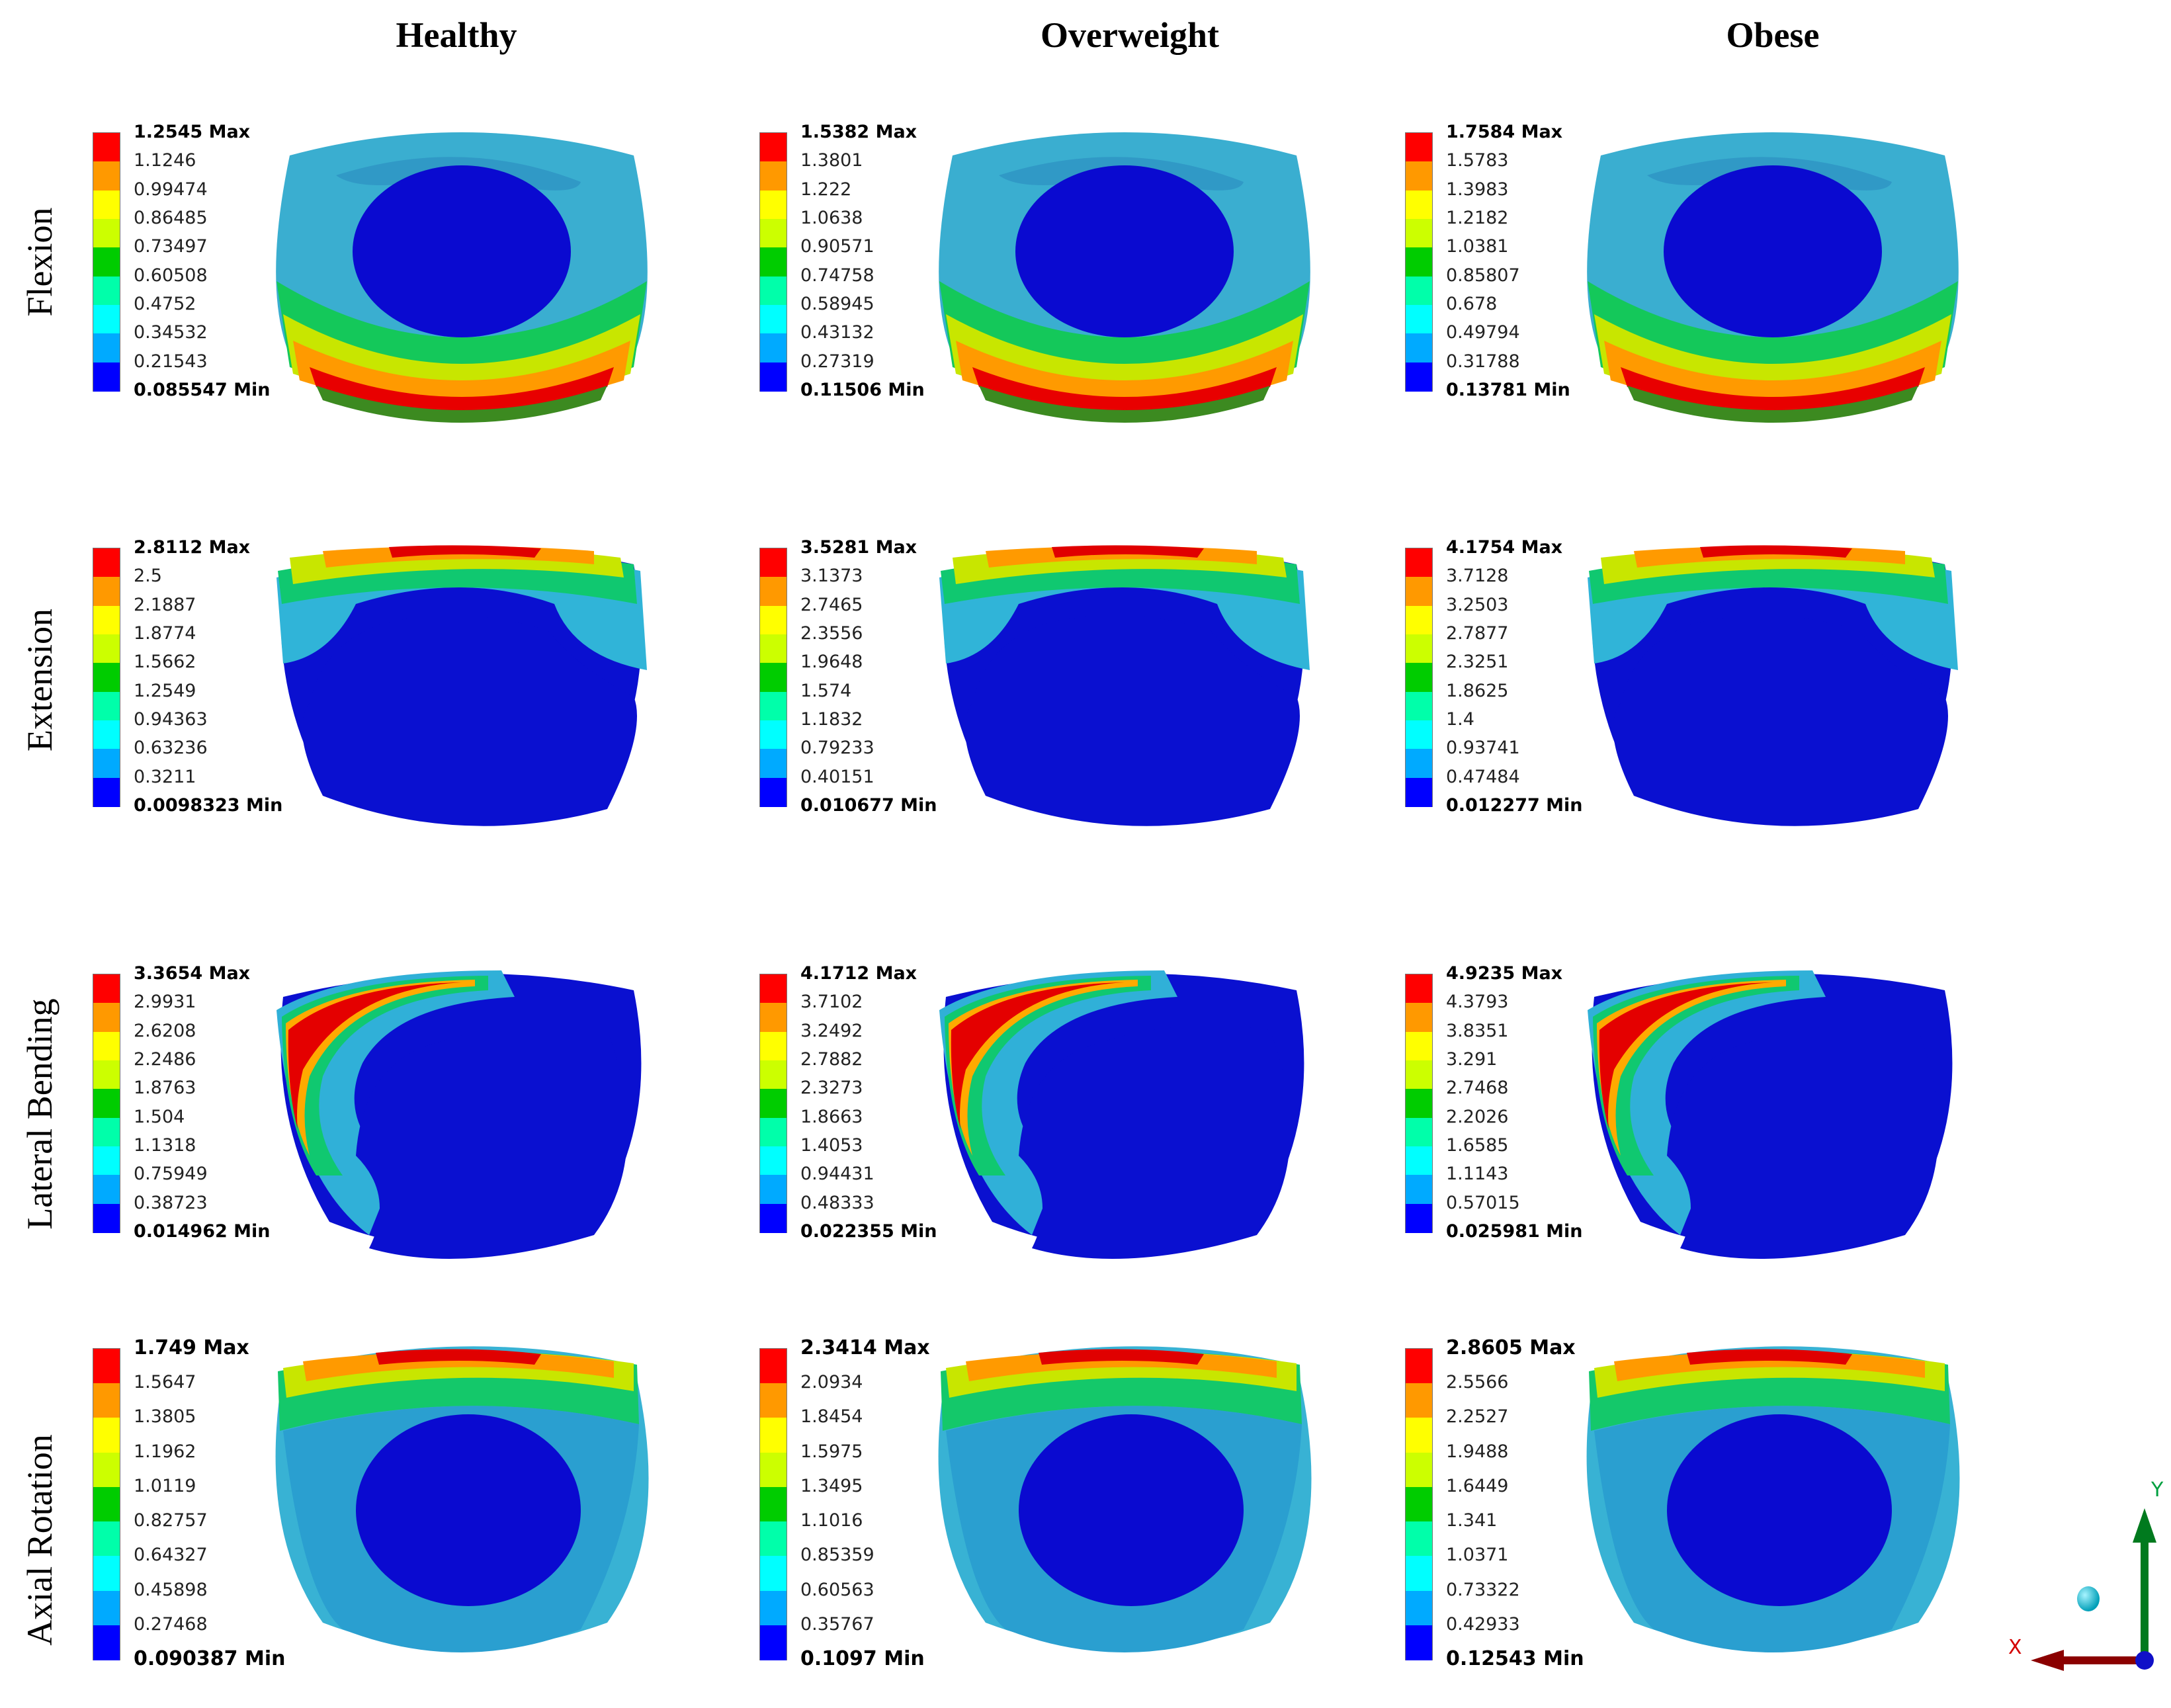 The height and width of the screenshot is (1708, 2171). Describe the element at coordinates (1477, 605) in the screenshot. I see `legend-level-label: 3.2503` at that location.